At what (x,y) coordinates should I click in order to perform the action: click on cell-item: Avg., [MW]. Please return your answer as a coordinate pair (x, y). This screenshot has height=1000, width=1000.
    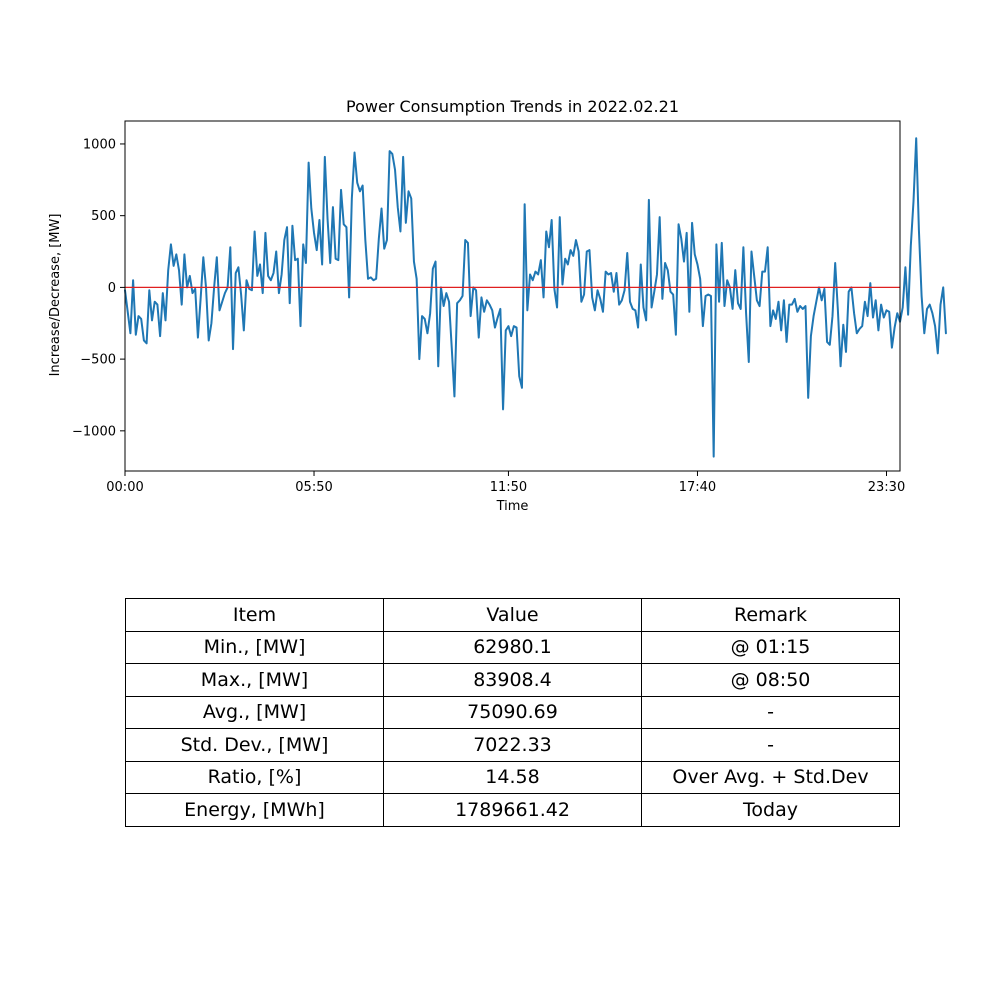
    Looking at the image, I should click on (254, 712).